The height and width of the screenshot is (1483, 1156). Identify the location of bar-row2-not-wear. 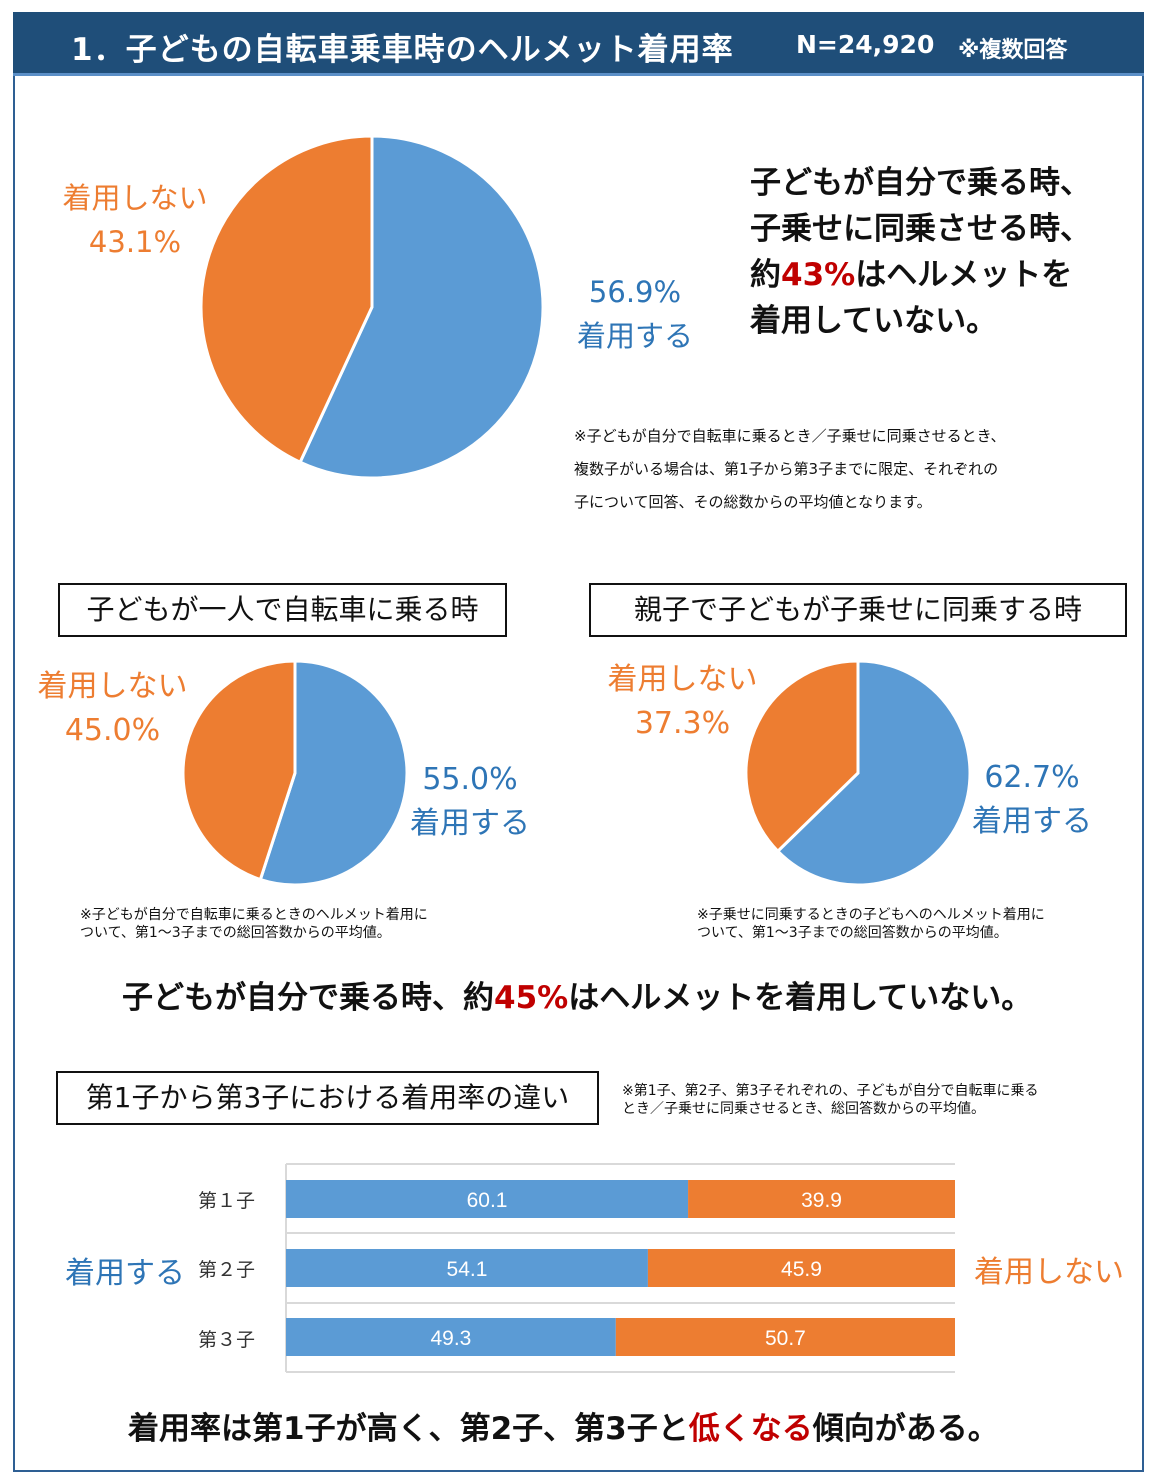
(801, 1268).